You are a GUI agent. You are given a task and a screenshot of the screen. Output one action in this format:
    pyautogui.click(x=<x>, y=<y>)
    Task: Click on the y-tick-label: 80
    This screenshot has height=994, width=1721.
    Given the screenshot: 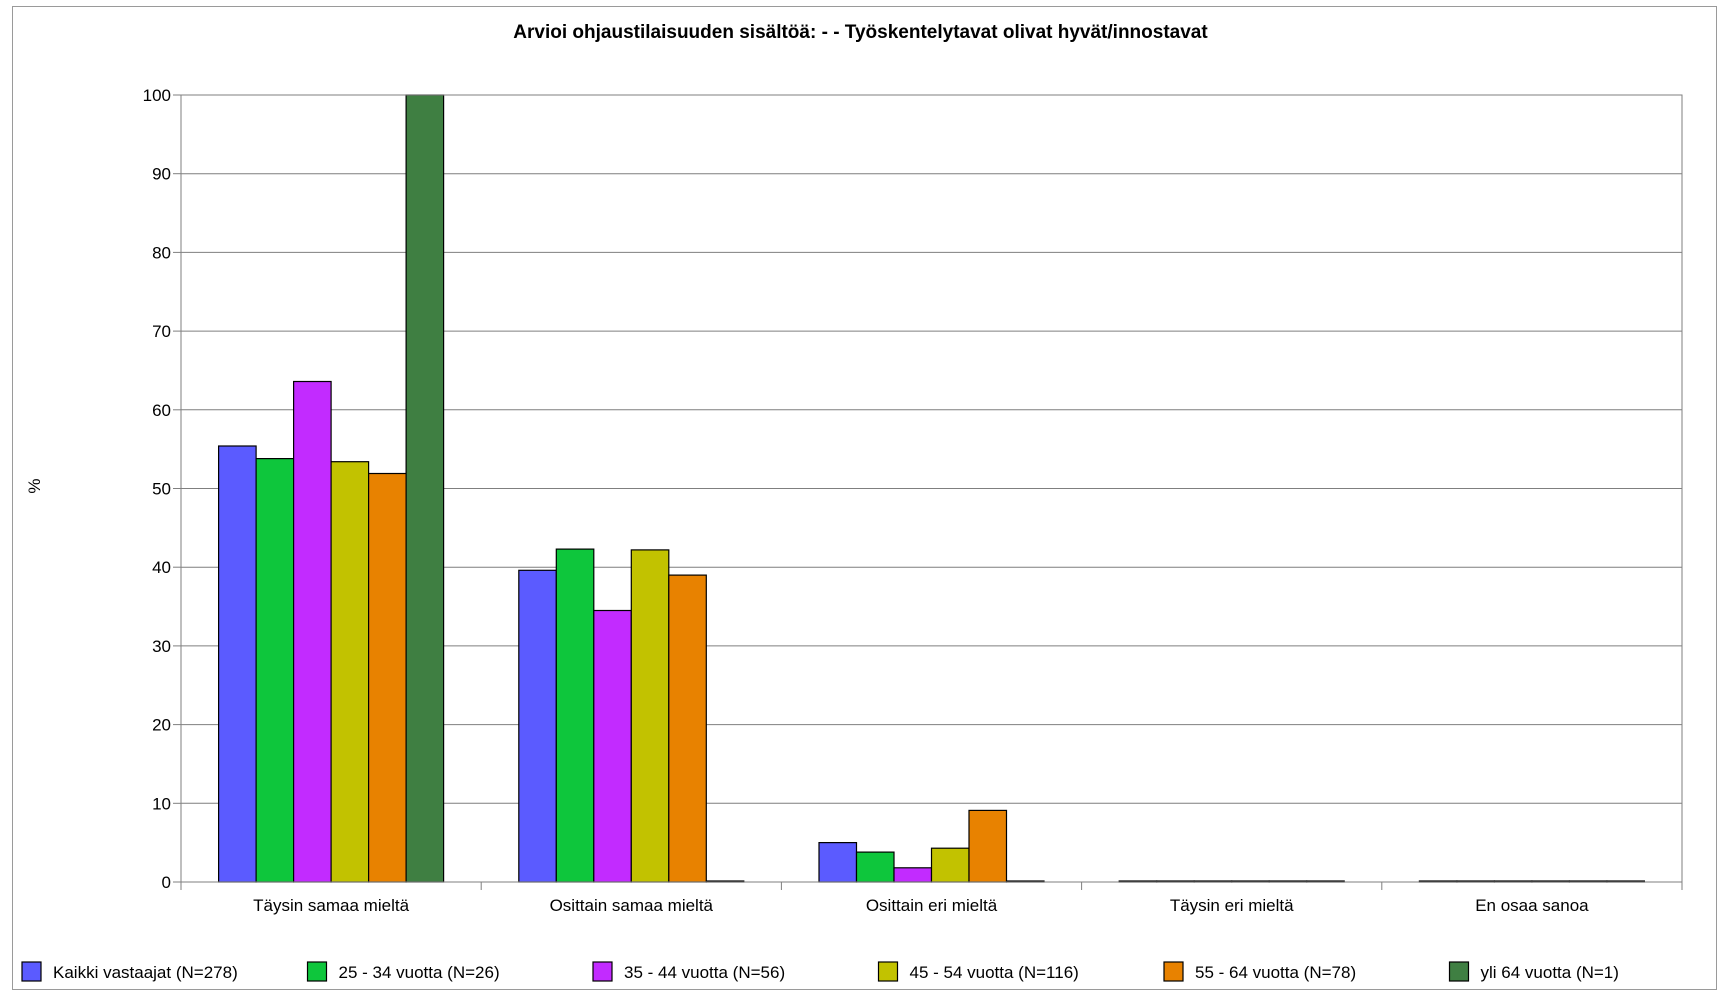 What is the action you would take?
    pyautogui.click(x=161, y=252)
    